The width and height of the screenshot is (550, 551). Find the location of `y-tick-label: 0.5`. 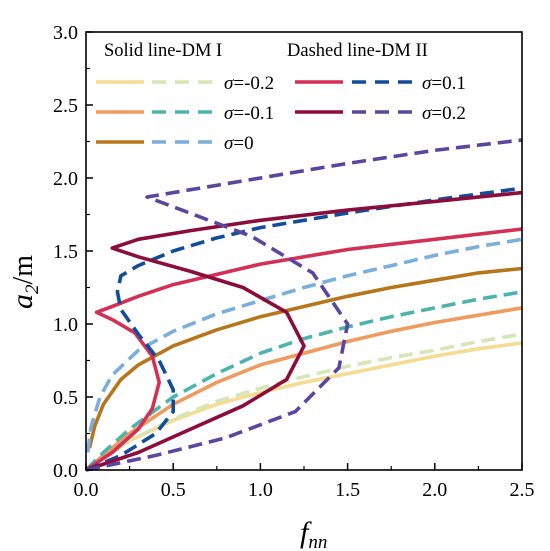

y-tick-label: 0.5 is located at coordinates (65, 398).